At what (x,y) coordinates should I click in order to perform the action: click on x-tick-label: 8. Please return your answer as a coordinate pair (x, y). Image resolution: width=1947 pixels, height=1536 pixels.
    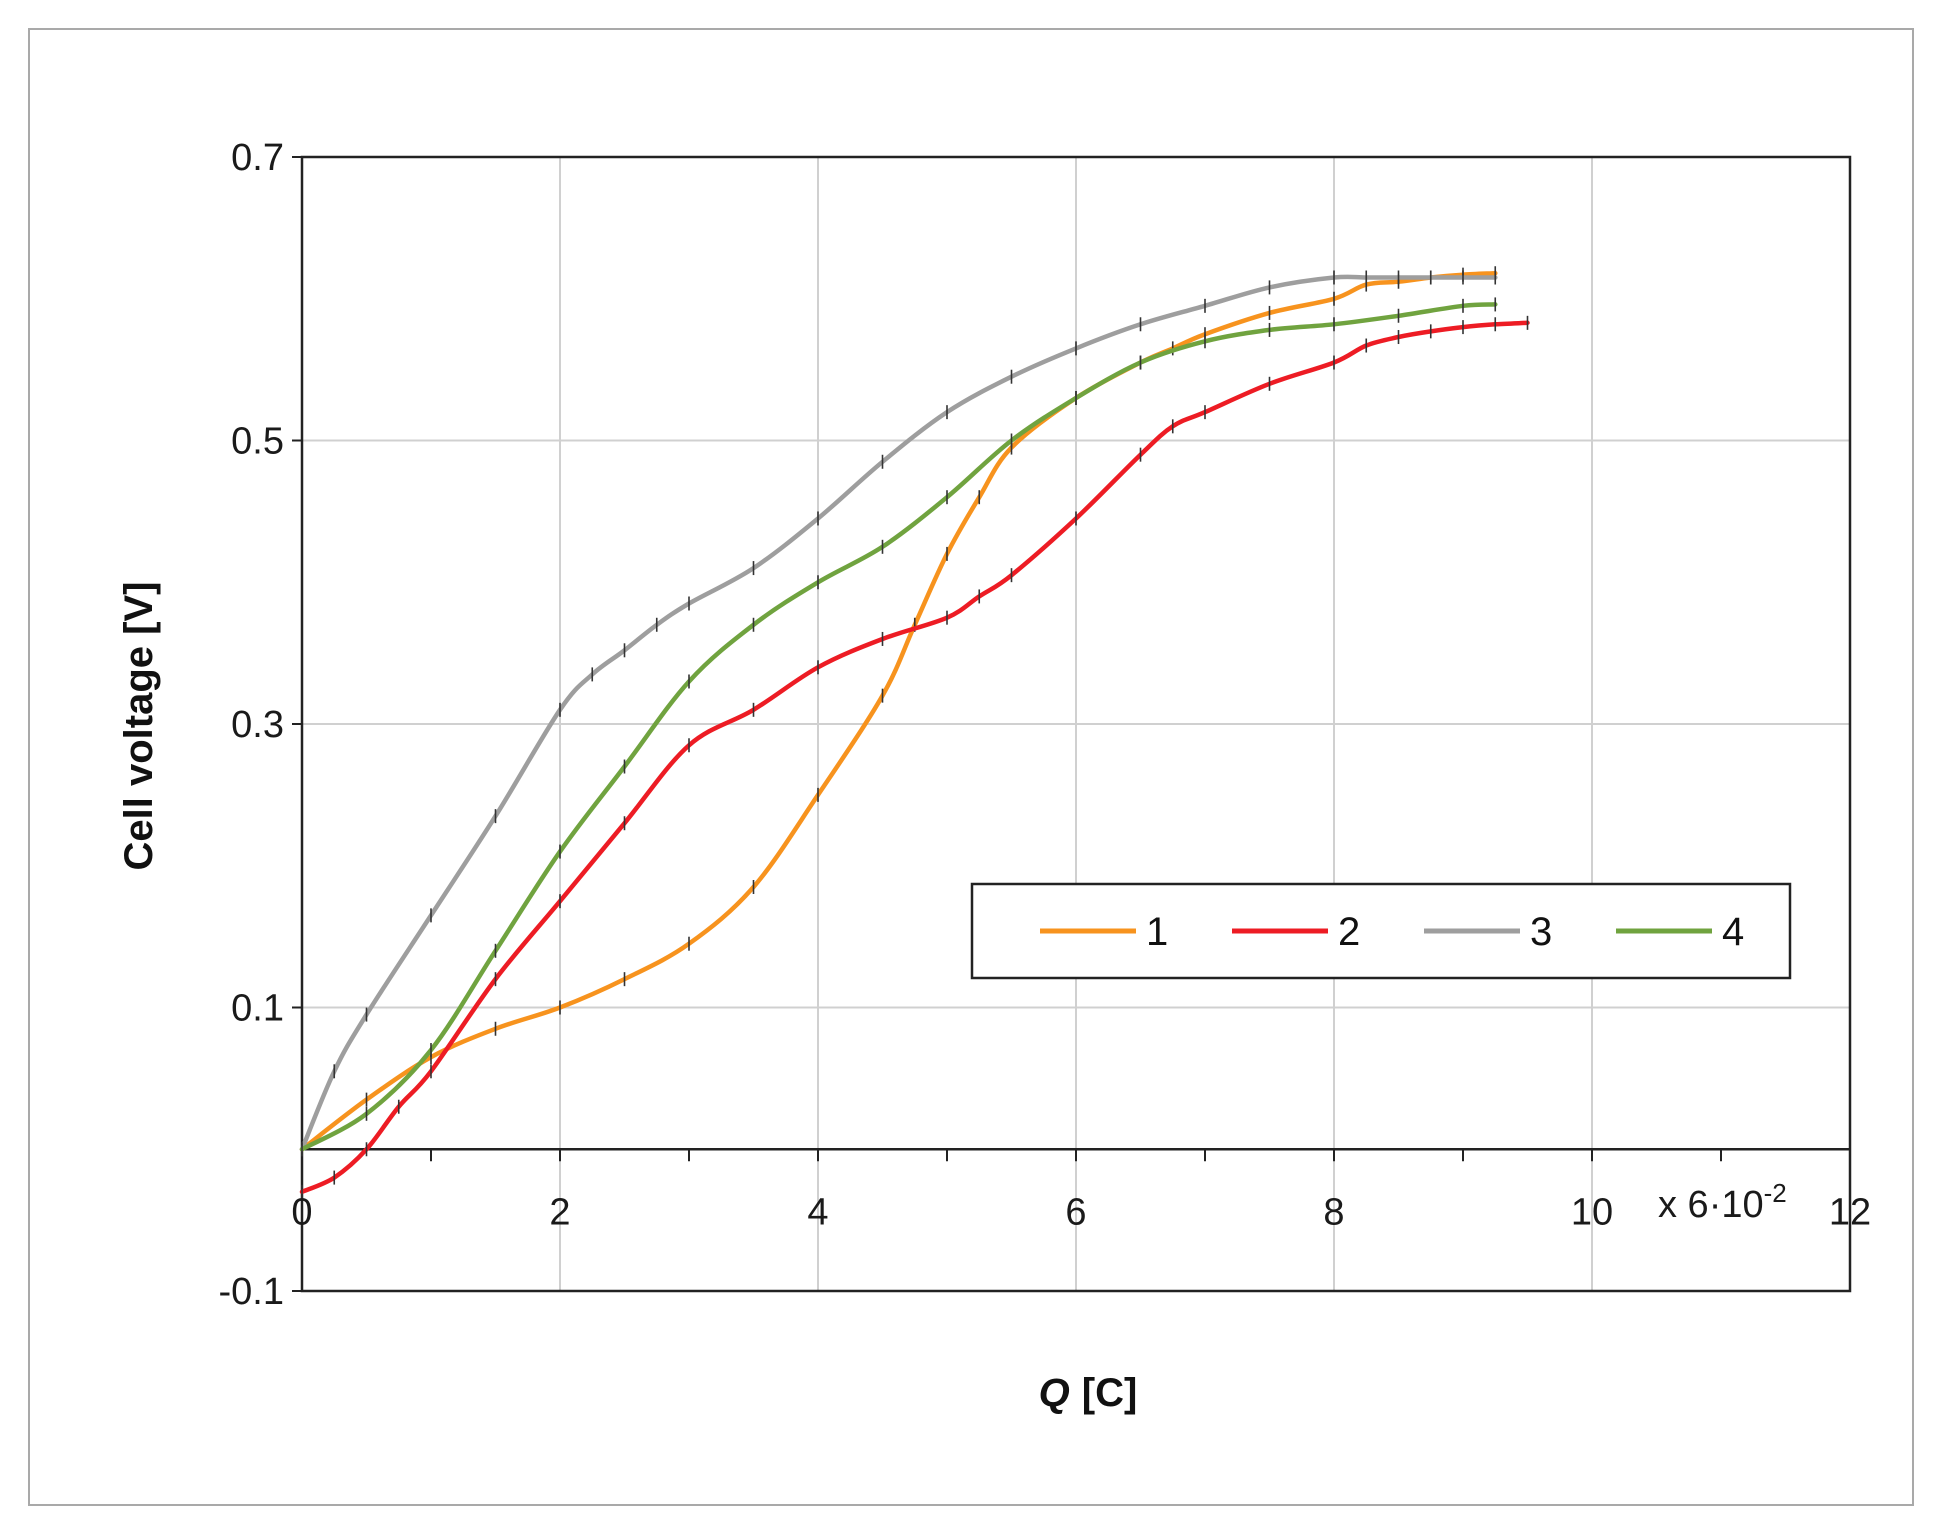
    Looking at the image, I should click on (1333, 1212).